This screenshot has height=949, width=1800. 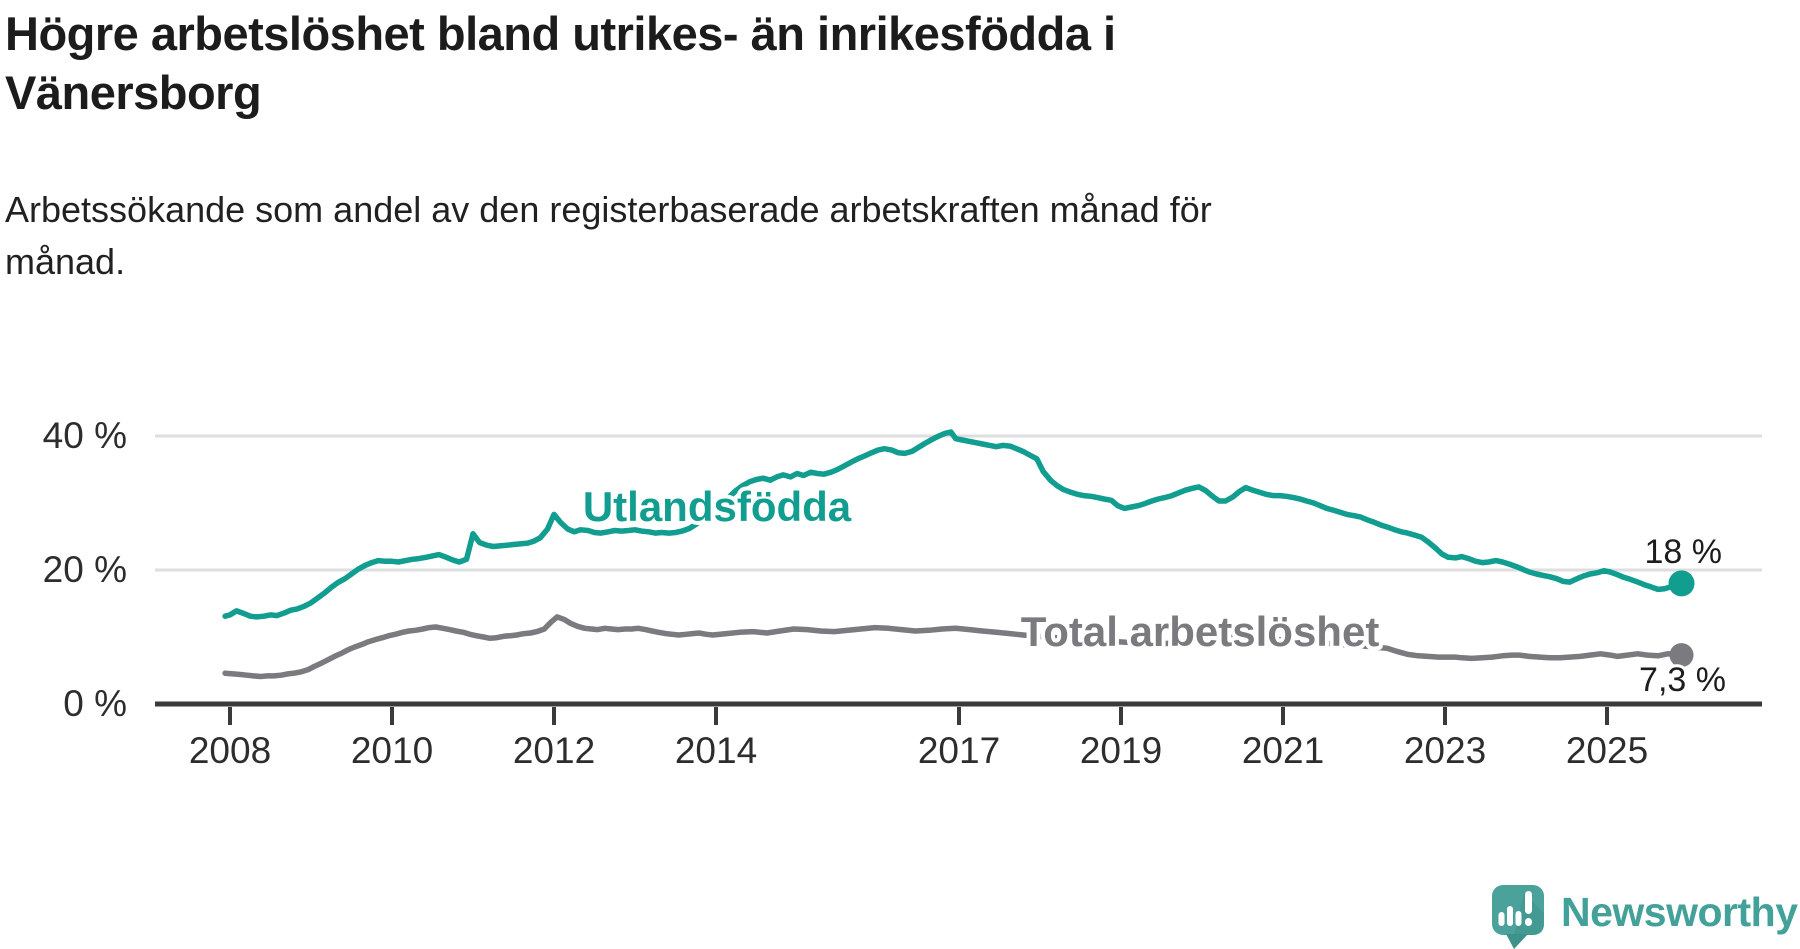 I want to click on x-tick-label-2014: 2014, so click(x=716, y=750).